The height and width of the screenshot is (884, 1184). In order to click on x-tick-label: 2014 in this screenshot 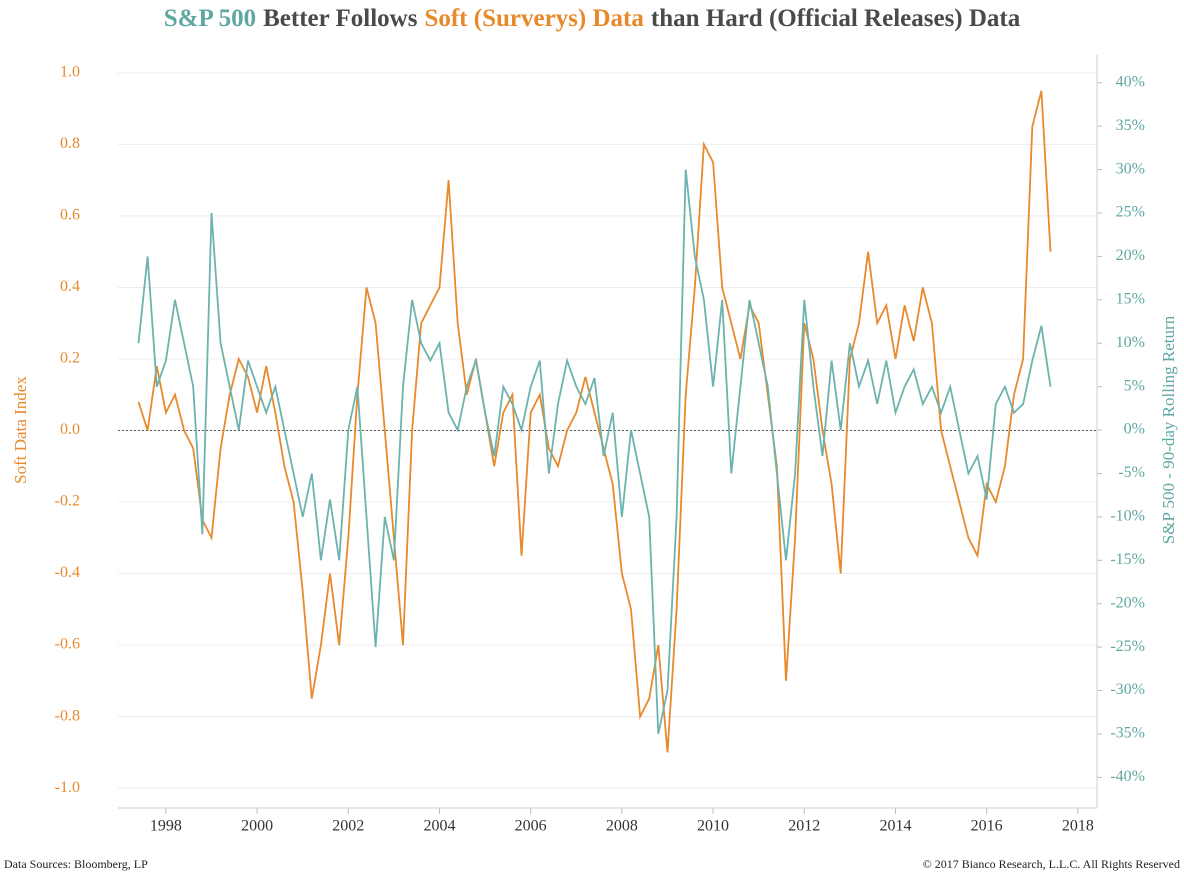, I will do `click(895, 826)`.